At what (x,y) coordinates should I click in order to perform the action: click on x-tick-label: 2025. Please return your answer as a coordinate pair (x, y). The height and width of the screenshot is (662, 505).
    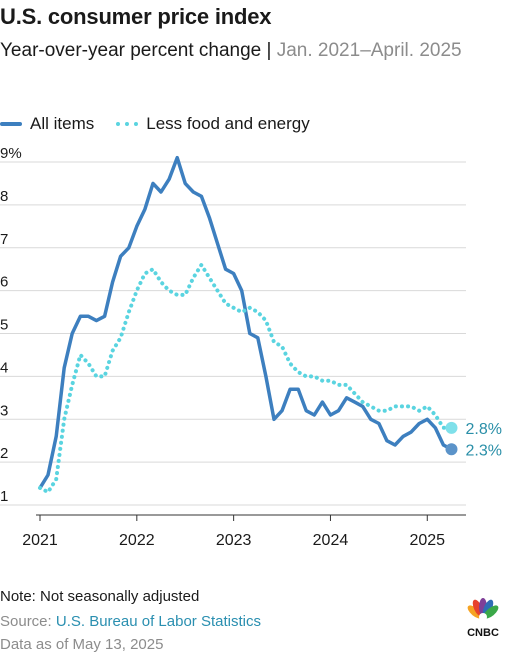
    Looking at the image, I should click on (427, 540).